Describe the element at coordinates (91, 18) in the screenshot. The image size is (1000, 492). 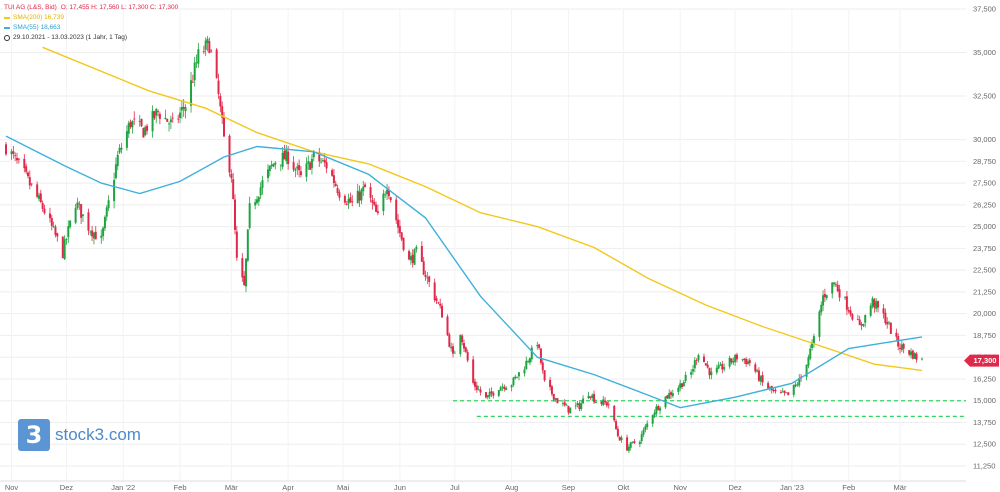
I see `legend-sma200-row: SMA(200) 16,739` at that location.